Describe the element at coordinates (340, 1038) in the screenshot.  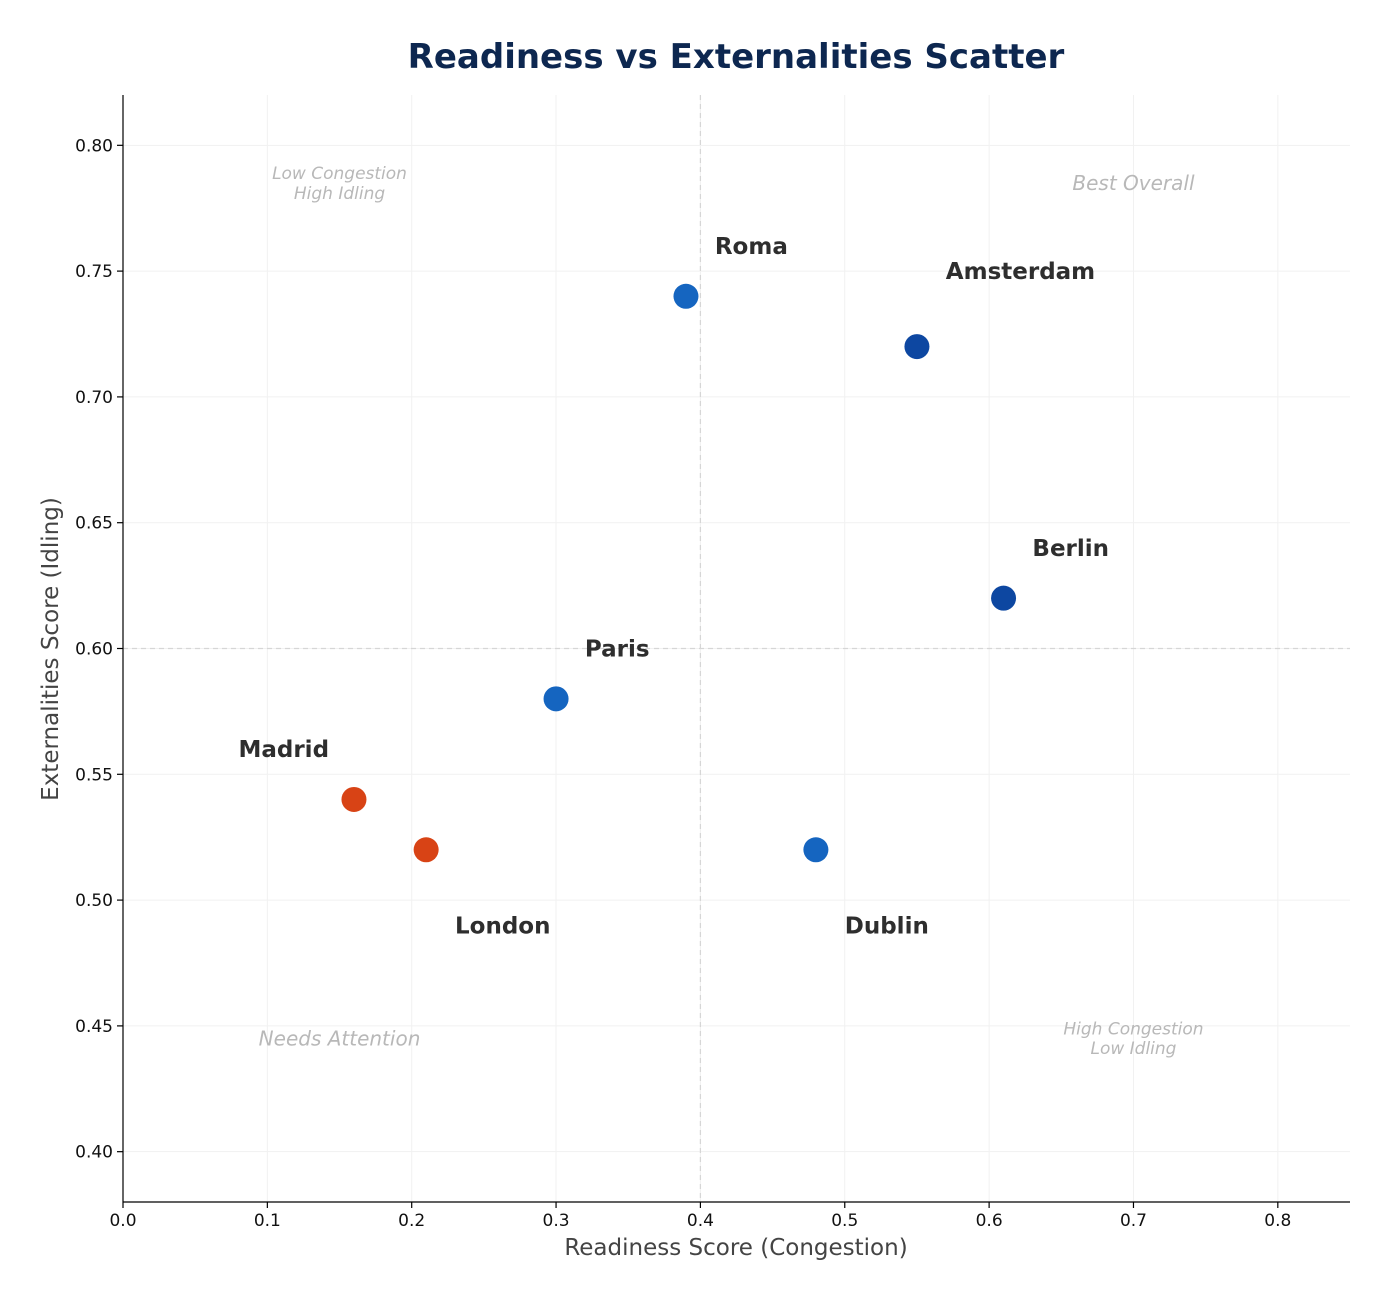
I see `quadrant-label: Needs Attention` at that location.